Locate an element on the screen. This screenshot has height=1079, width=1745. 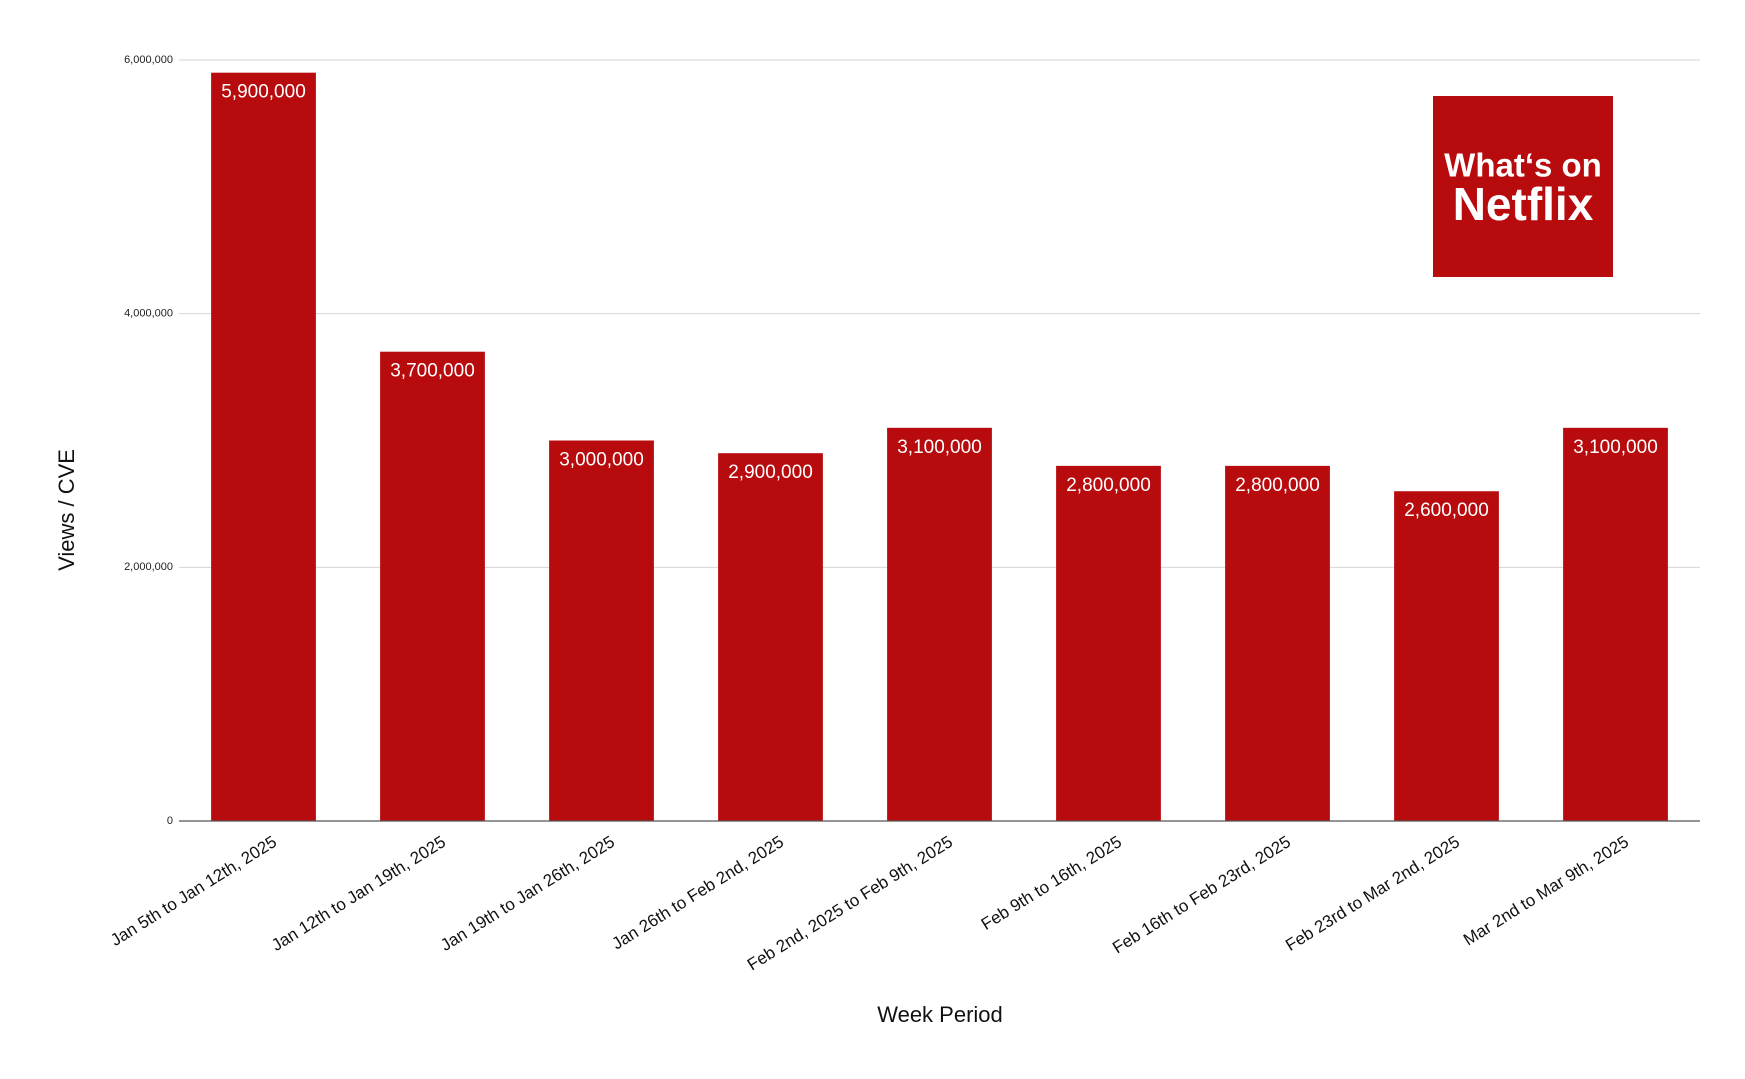
data-label: 3,000,000 is located at coordinates (601, 460).